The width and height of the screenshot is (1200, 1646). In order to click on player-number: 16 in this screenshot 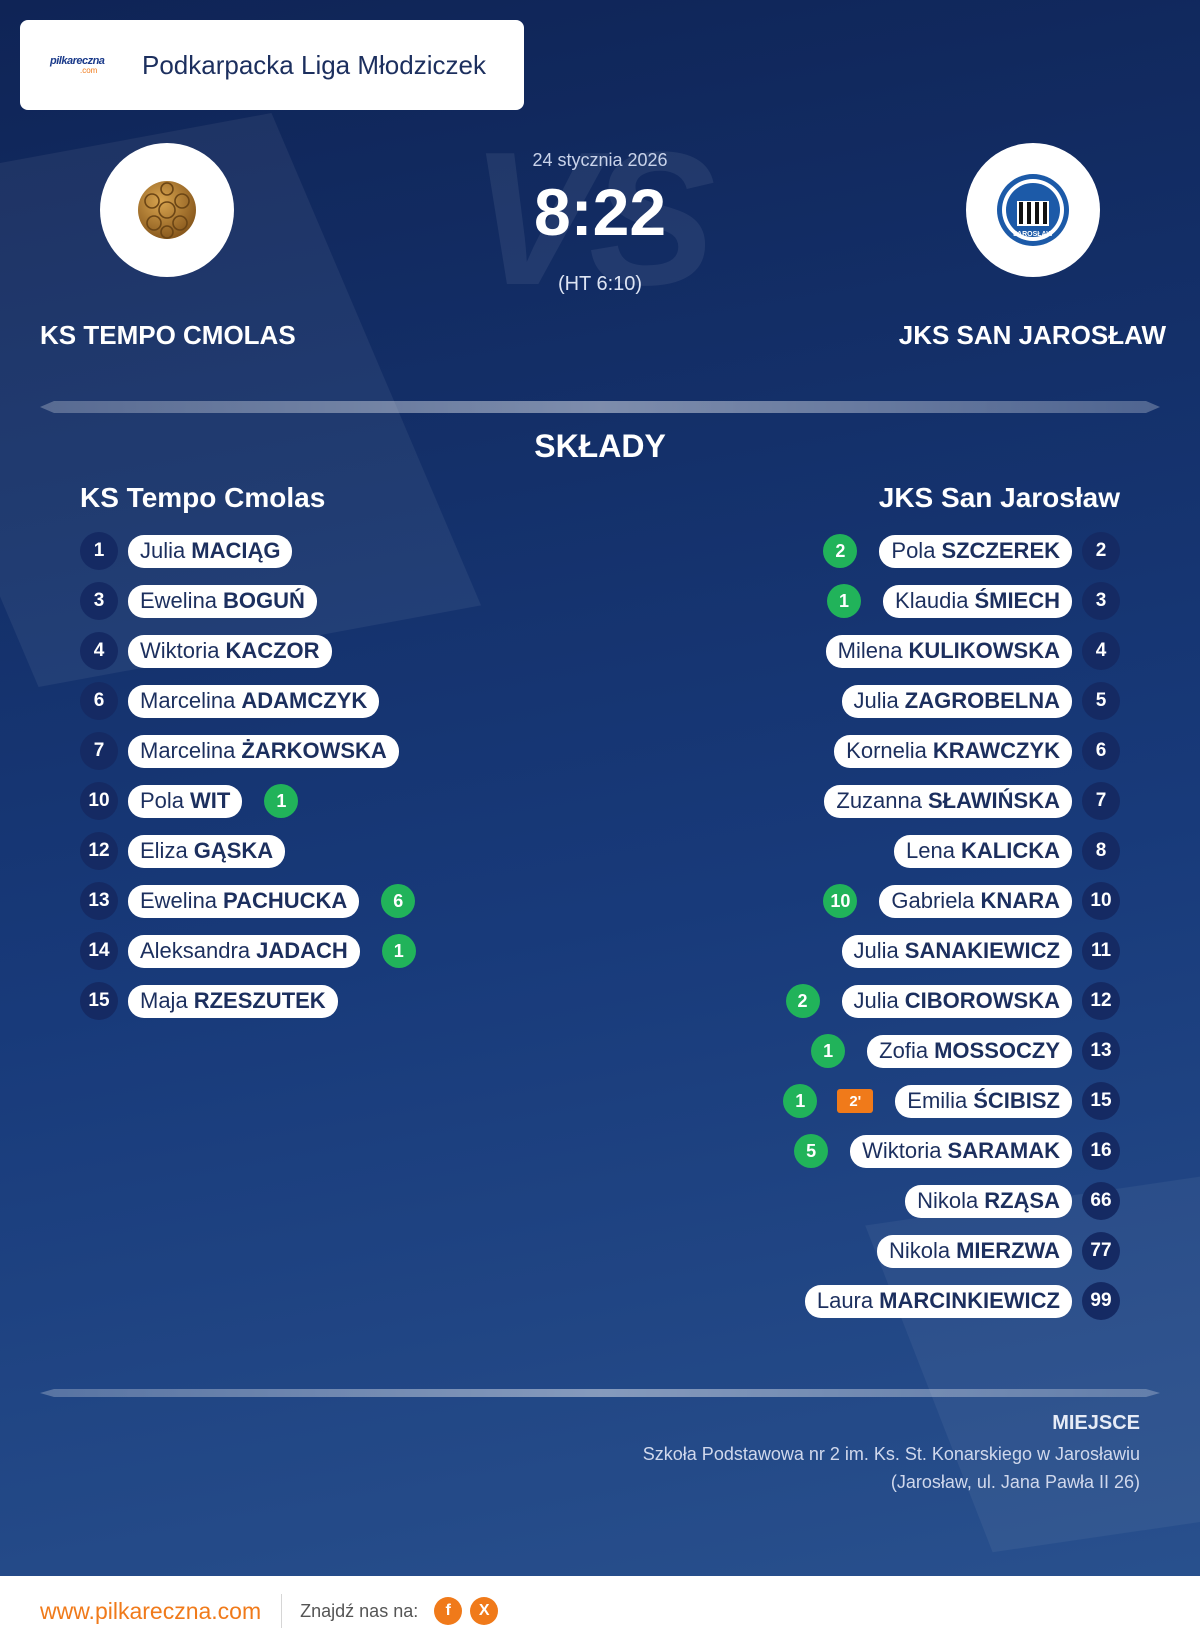, I will do `click(1101, 1151)`.